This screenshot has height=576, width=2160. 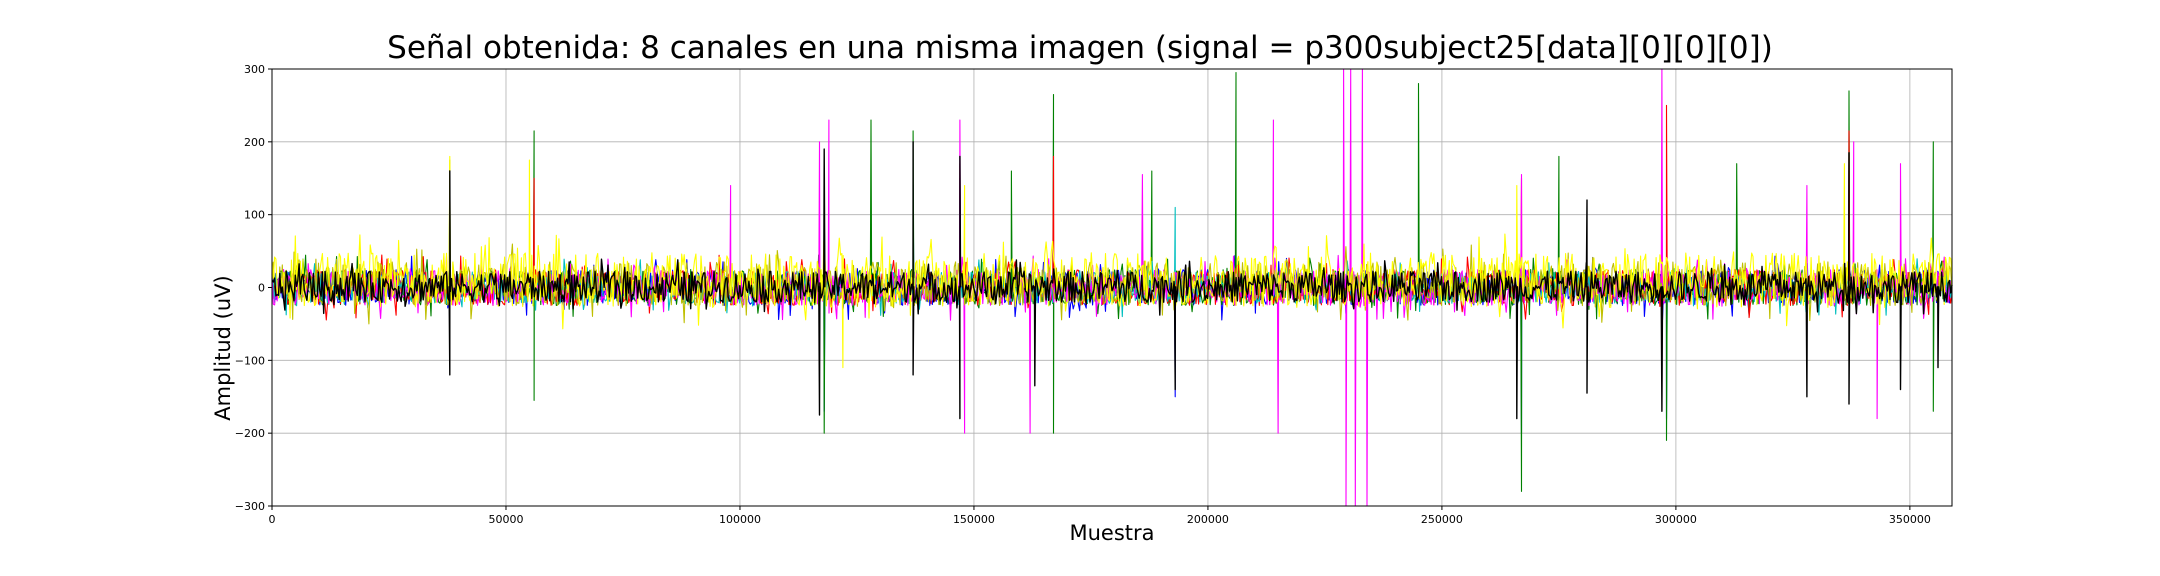 I want to click on y-tick-label: −300, so click(x=250, y=506).